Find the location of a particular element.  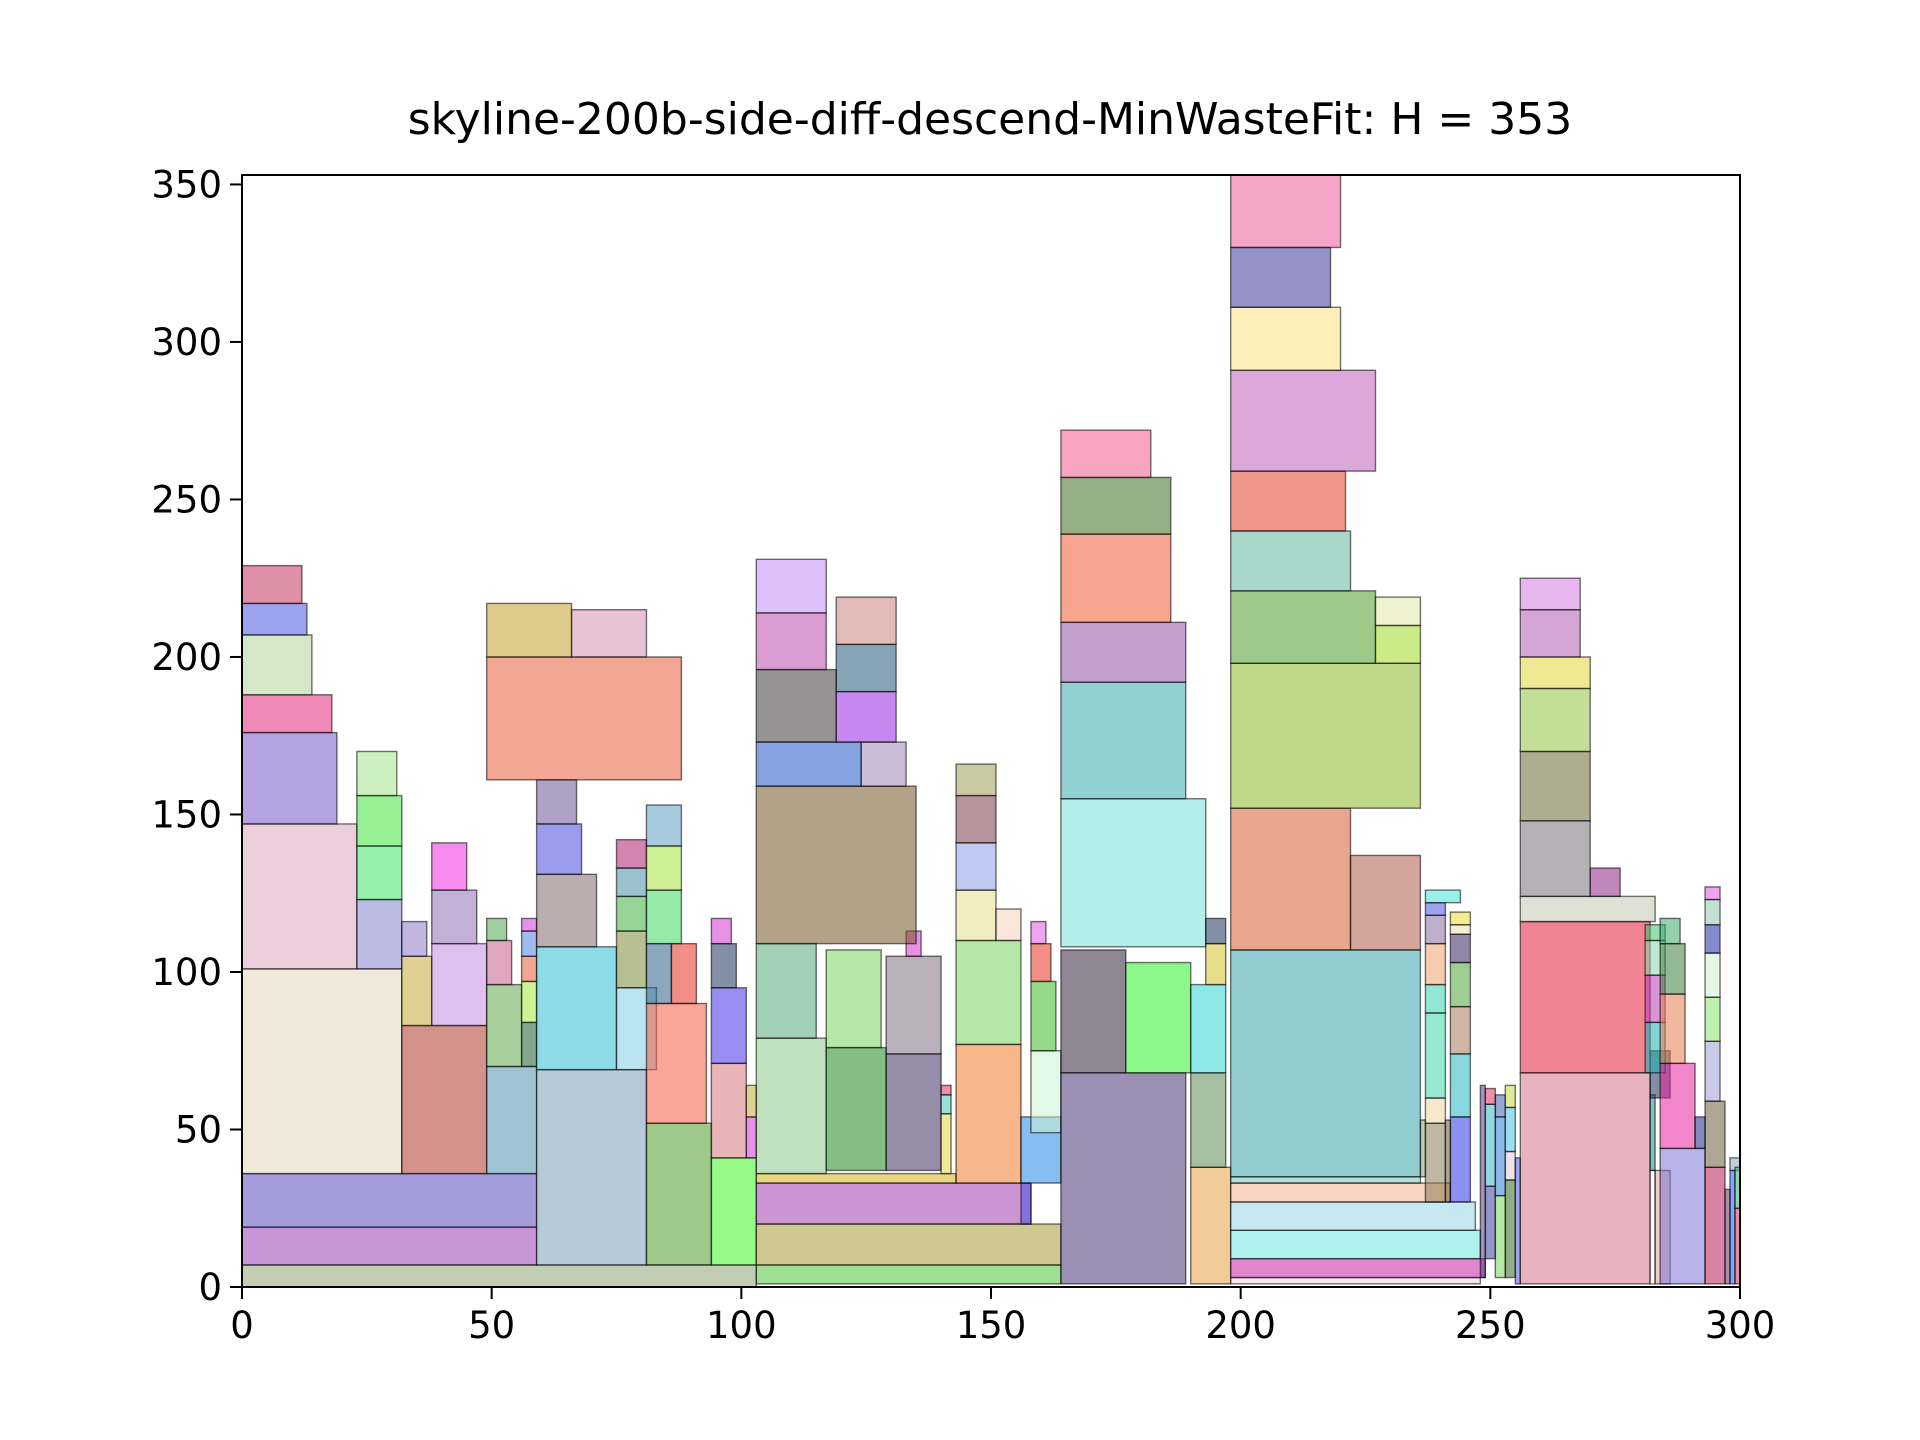

y-tick-label: 0 is located at coordinates (210, 1287).